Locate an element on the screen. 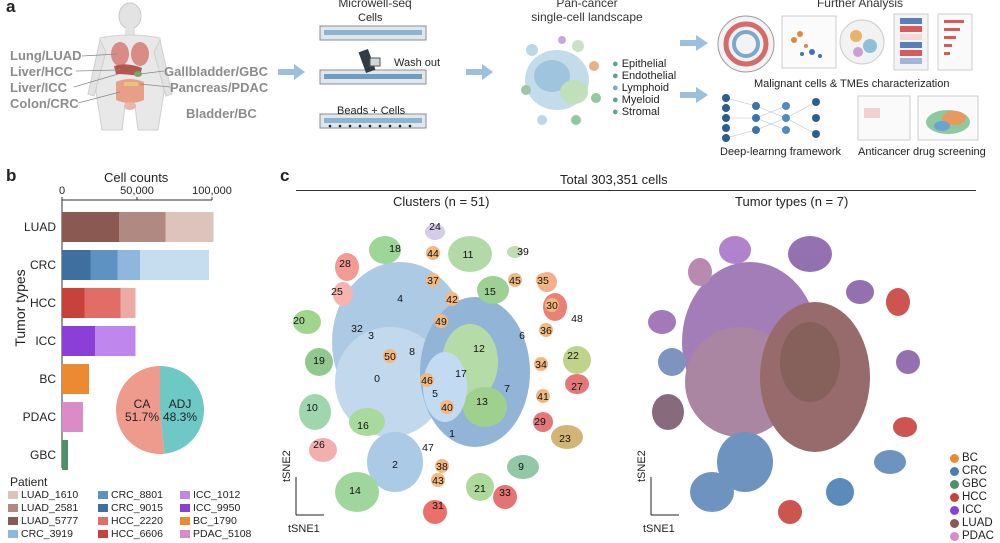  cluster-label: 19 is located at coordinates (319, 361).